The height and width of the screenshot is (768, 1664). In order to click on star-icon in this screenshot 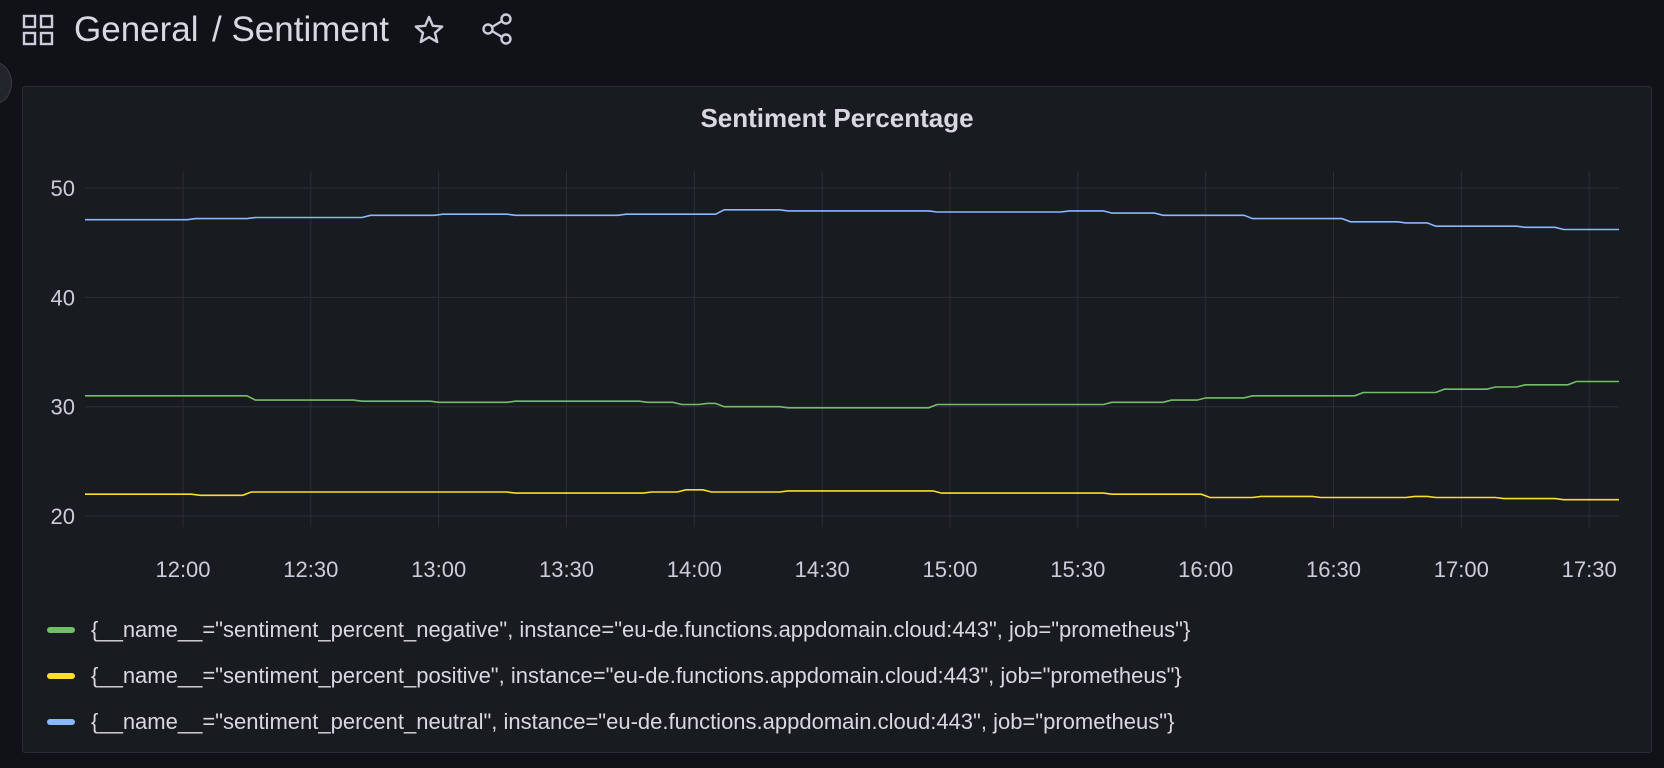, I will do `click(429, 30)`.